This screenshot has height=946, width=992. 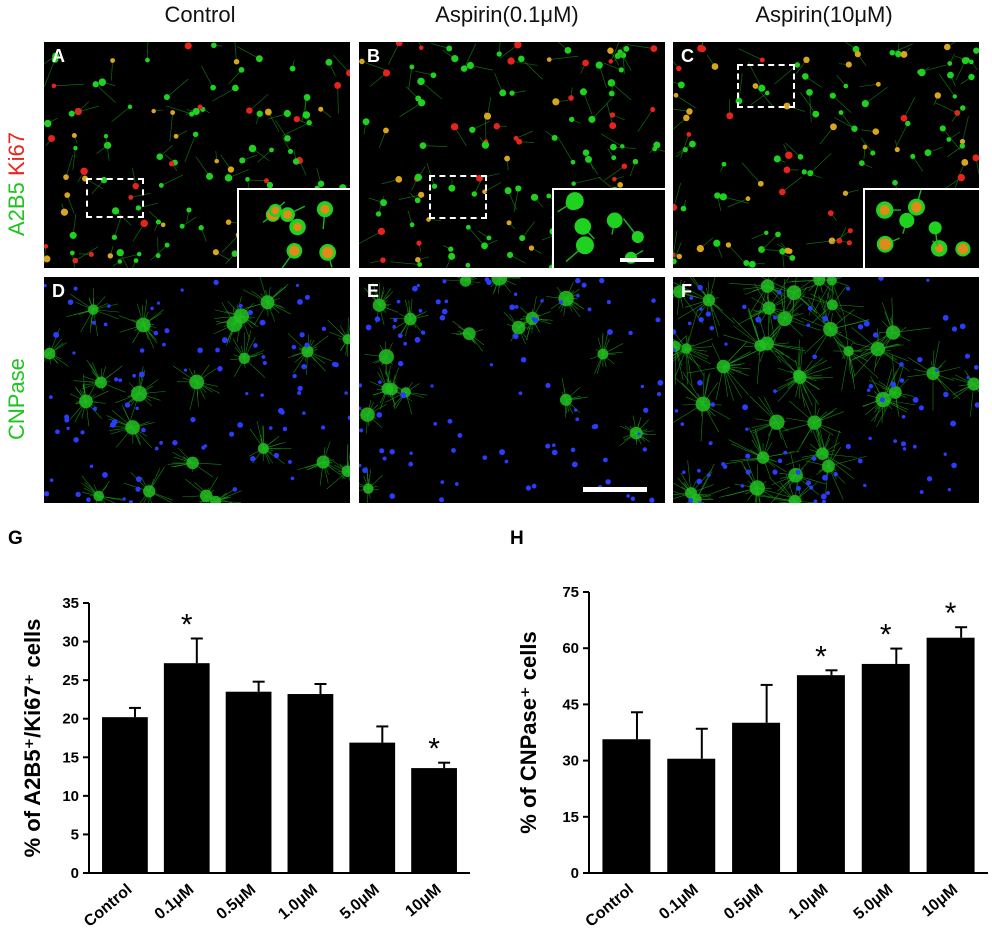 What do you see at coordinates (570, 592) in the screenshot?
I see `y-tick-label: 75` at bounding box center [570, 592].